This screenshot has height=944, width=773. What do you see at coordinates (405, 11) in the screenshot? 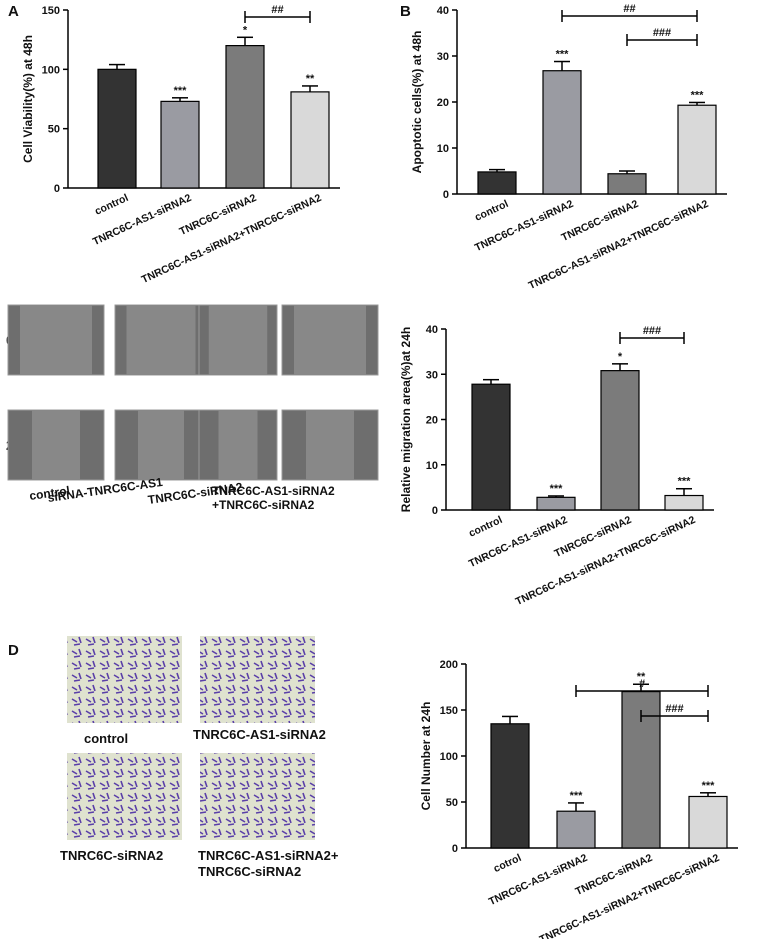
I see `panel-letter: B` at bounding box center [405, 11].